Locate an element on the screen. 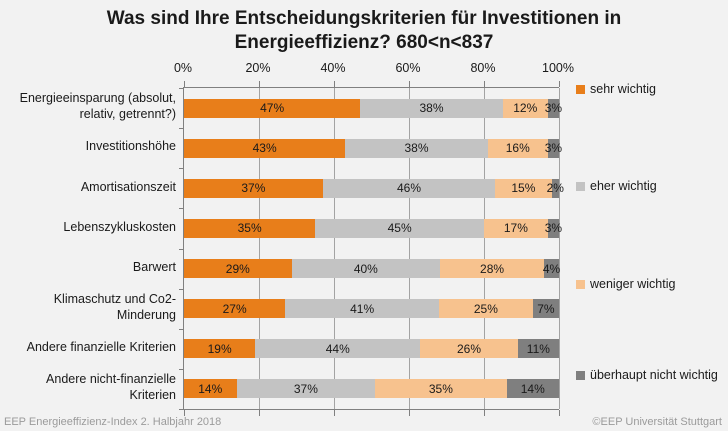  bar-value-label: 41% is located at coordinates (362, 308).